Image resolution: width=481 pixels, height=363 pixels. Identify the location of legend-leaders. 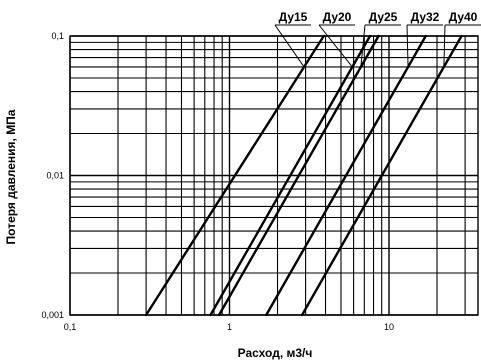
(377, 46).